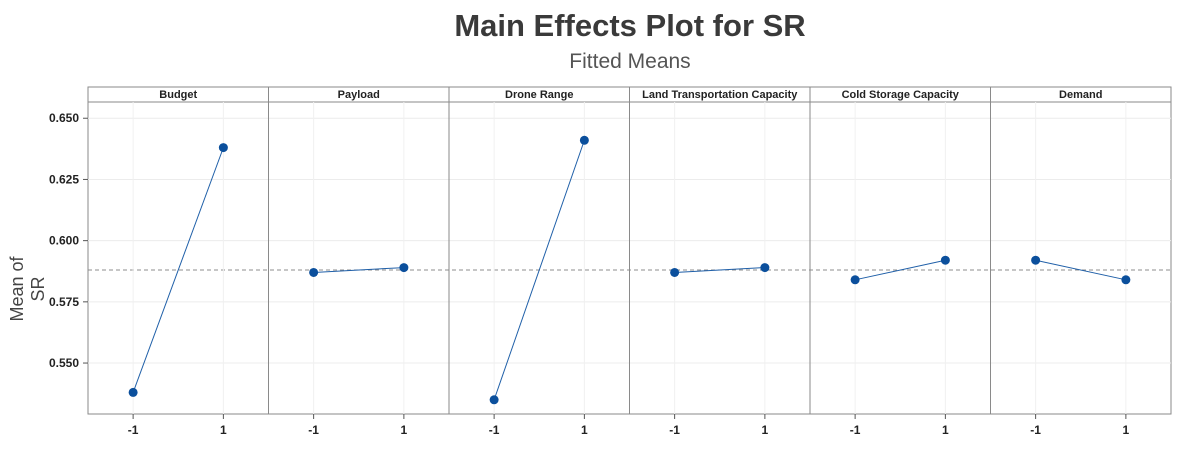 The height and width of the screenshot is (459, 1196). Describe the element at coordinates (64, 179) in the screenshot. I see `y-tick-label: 0.625` at that location.